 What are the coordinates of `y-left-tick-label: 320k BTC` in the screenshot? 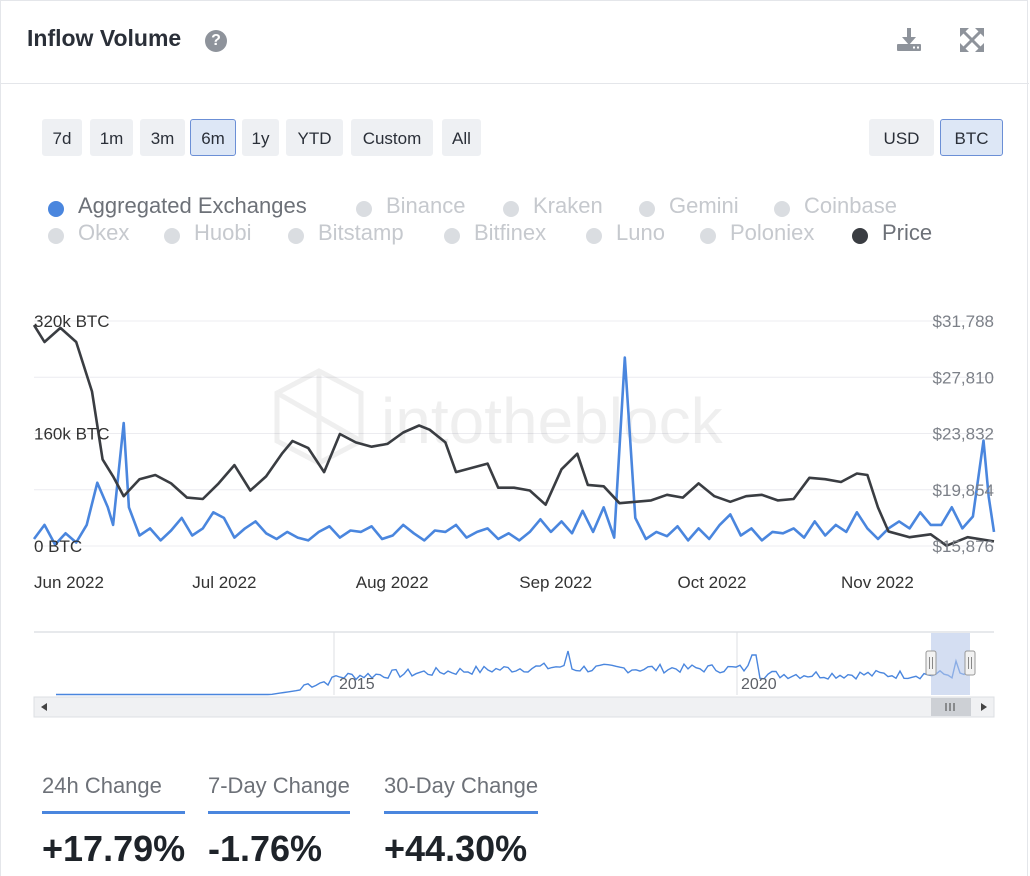 It's located at (72, 321).